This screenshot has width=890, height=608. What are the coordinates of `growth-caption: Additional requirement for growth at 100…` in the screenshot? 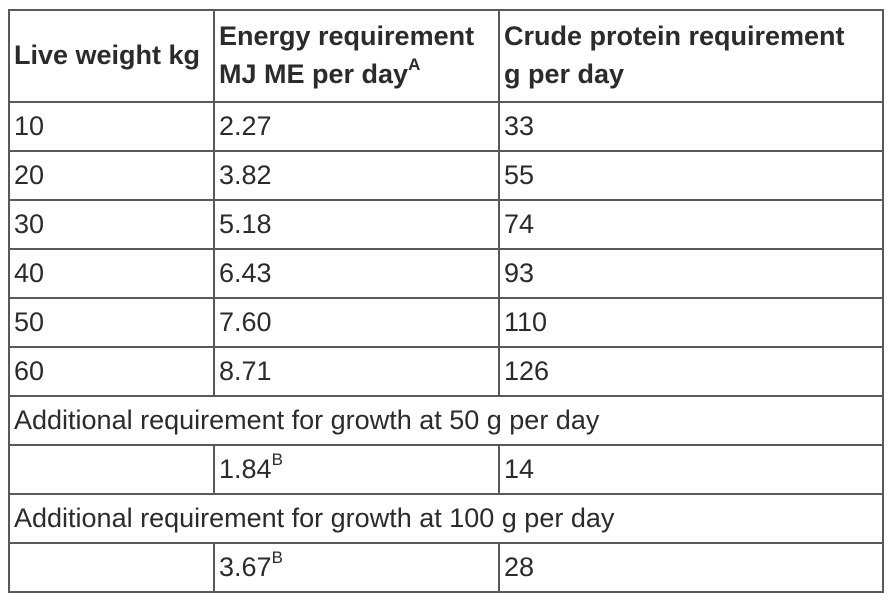 It's located at (446, 518).